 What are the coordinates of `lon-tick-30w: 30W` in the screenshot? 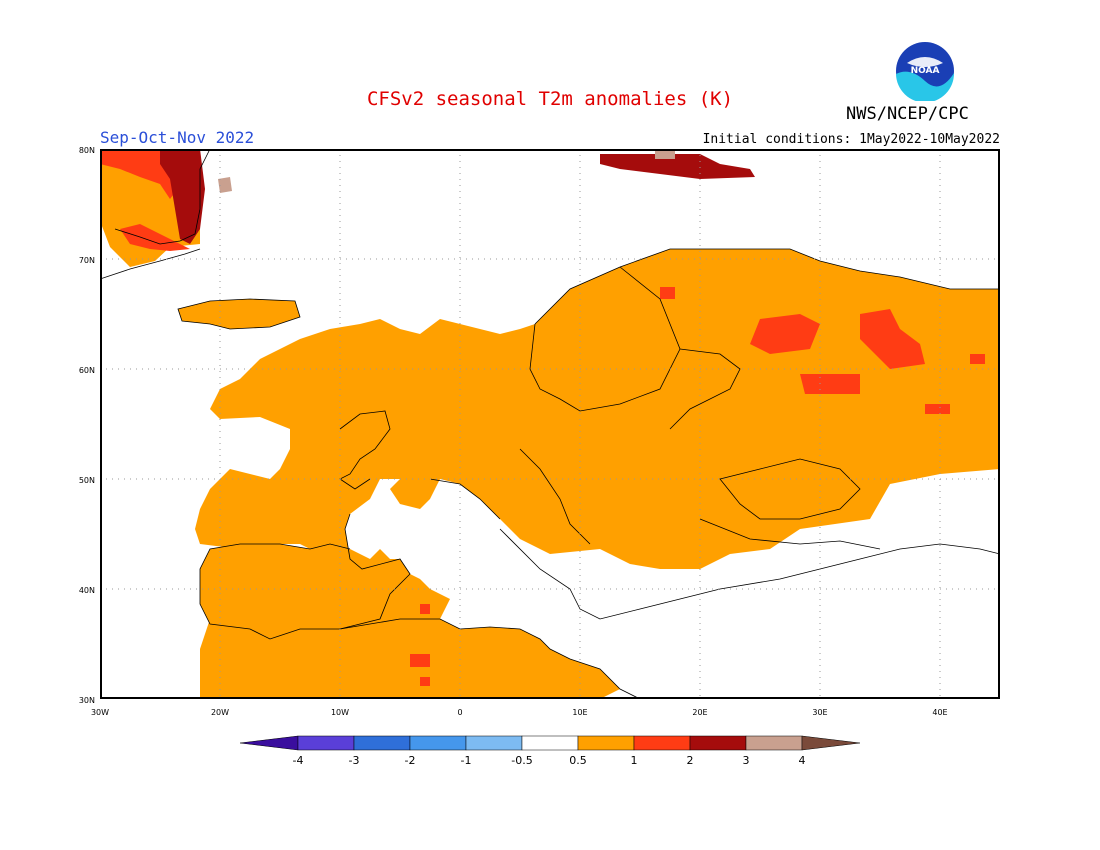 It's located at (100, 712).